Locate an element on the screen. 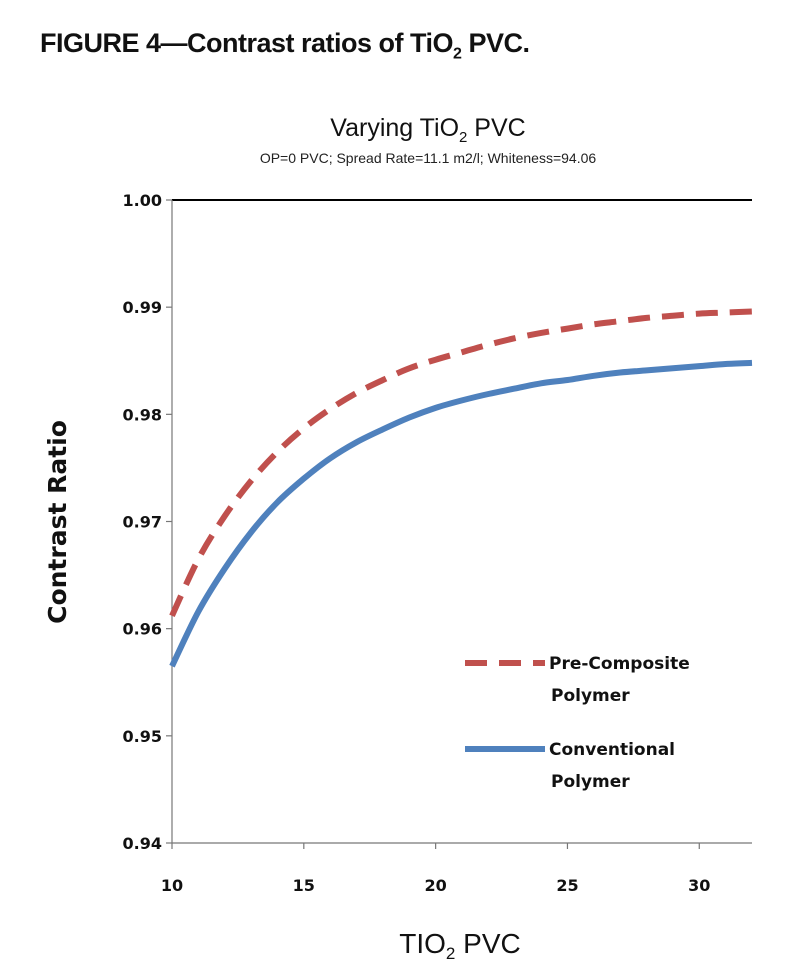 This screenshot has width=793, height=976. legend: Pre-Composite Polymer Conventional Polymer is located at coordinates (577, 723).